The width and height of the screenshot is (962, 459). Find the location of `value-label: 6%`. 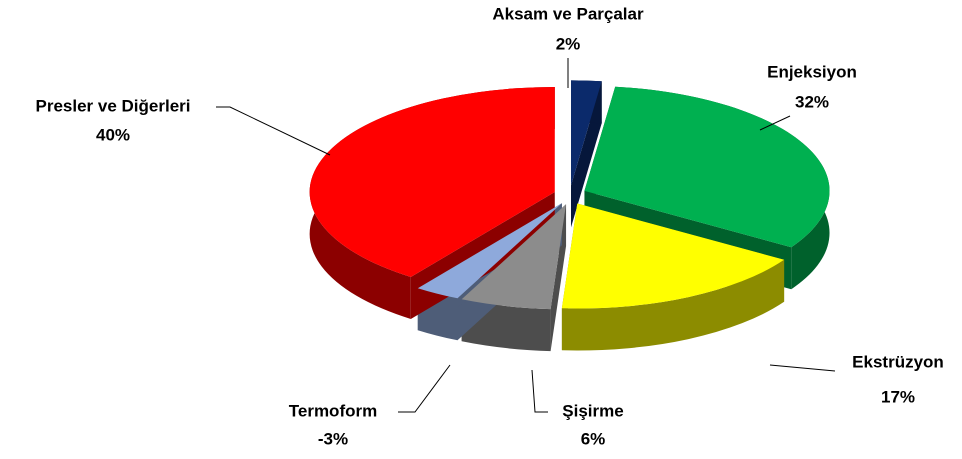

value-label: 6% is located at coordinates (593, 438).